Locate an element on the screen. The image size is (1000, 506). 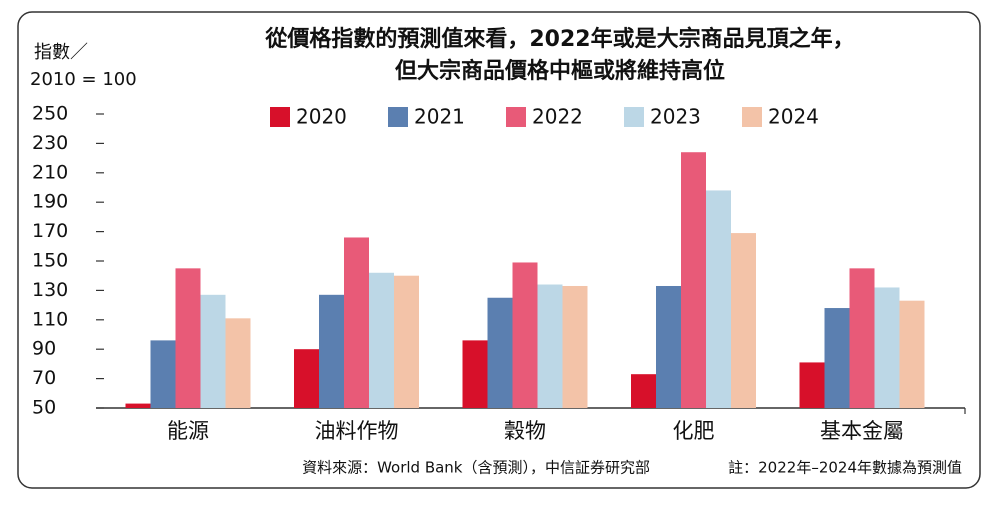
chart-title: 從價格指數的預測值來看，2022年或是大宗商品見頂之年， is located at coordinates (559, 39).